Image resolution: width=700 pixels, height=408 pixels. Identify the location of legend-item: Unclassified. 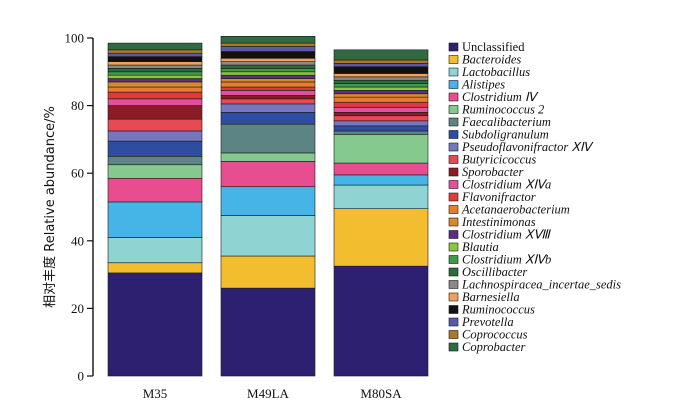
(486, 47).